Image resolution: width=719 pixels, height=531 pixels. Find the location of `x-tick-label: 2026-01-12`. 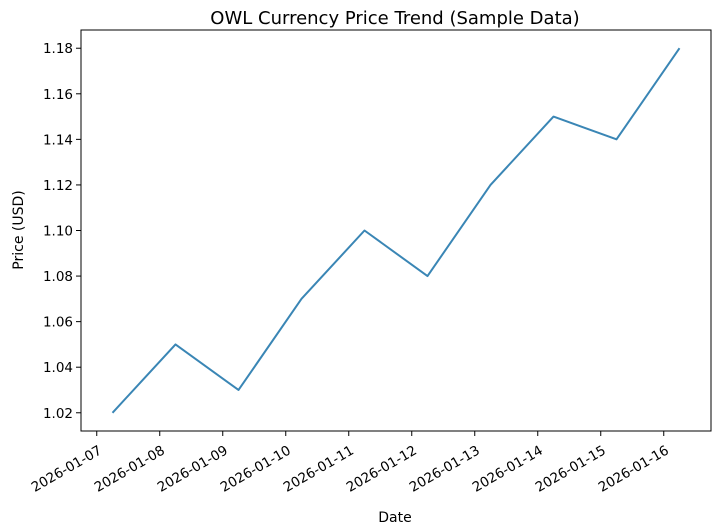

x-tick-label: 2026-01-12 is located at coordinates (382, 469).